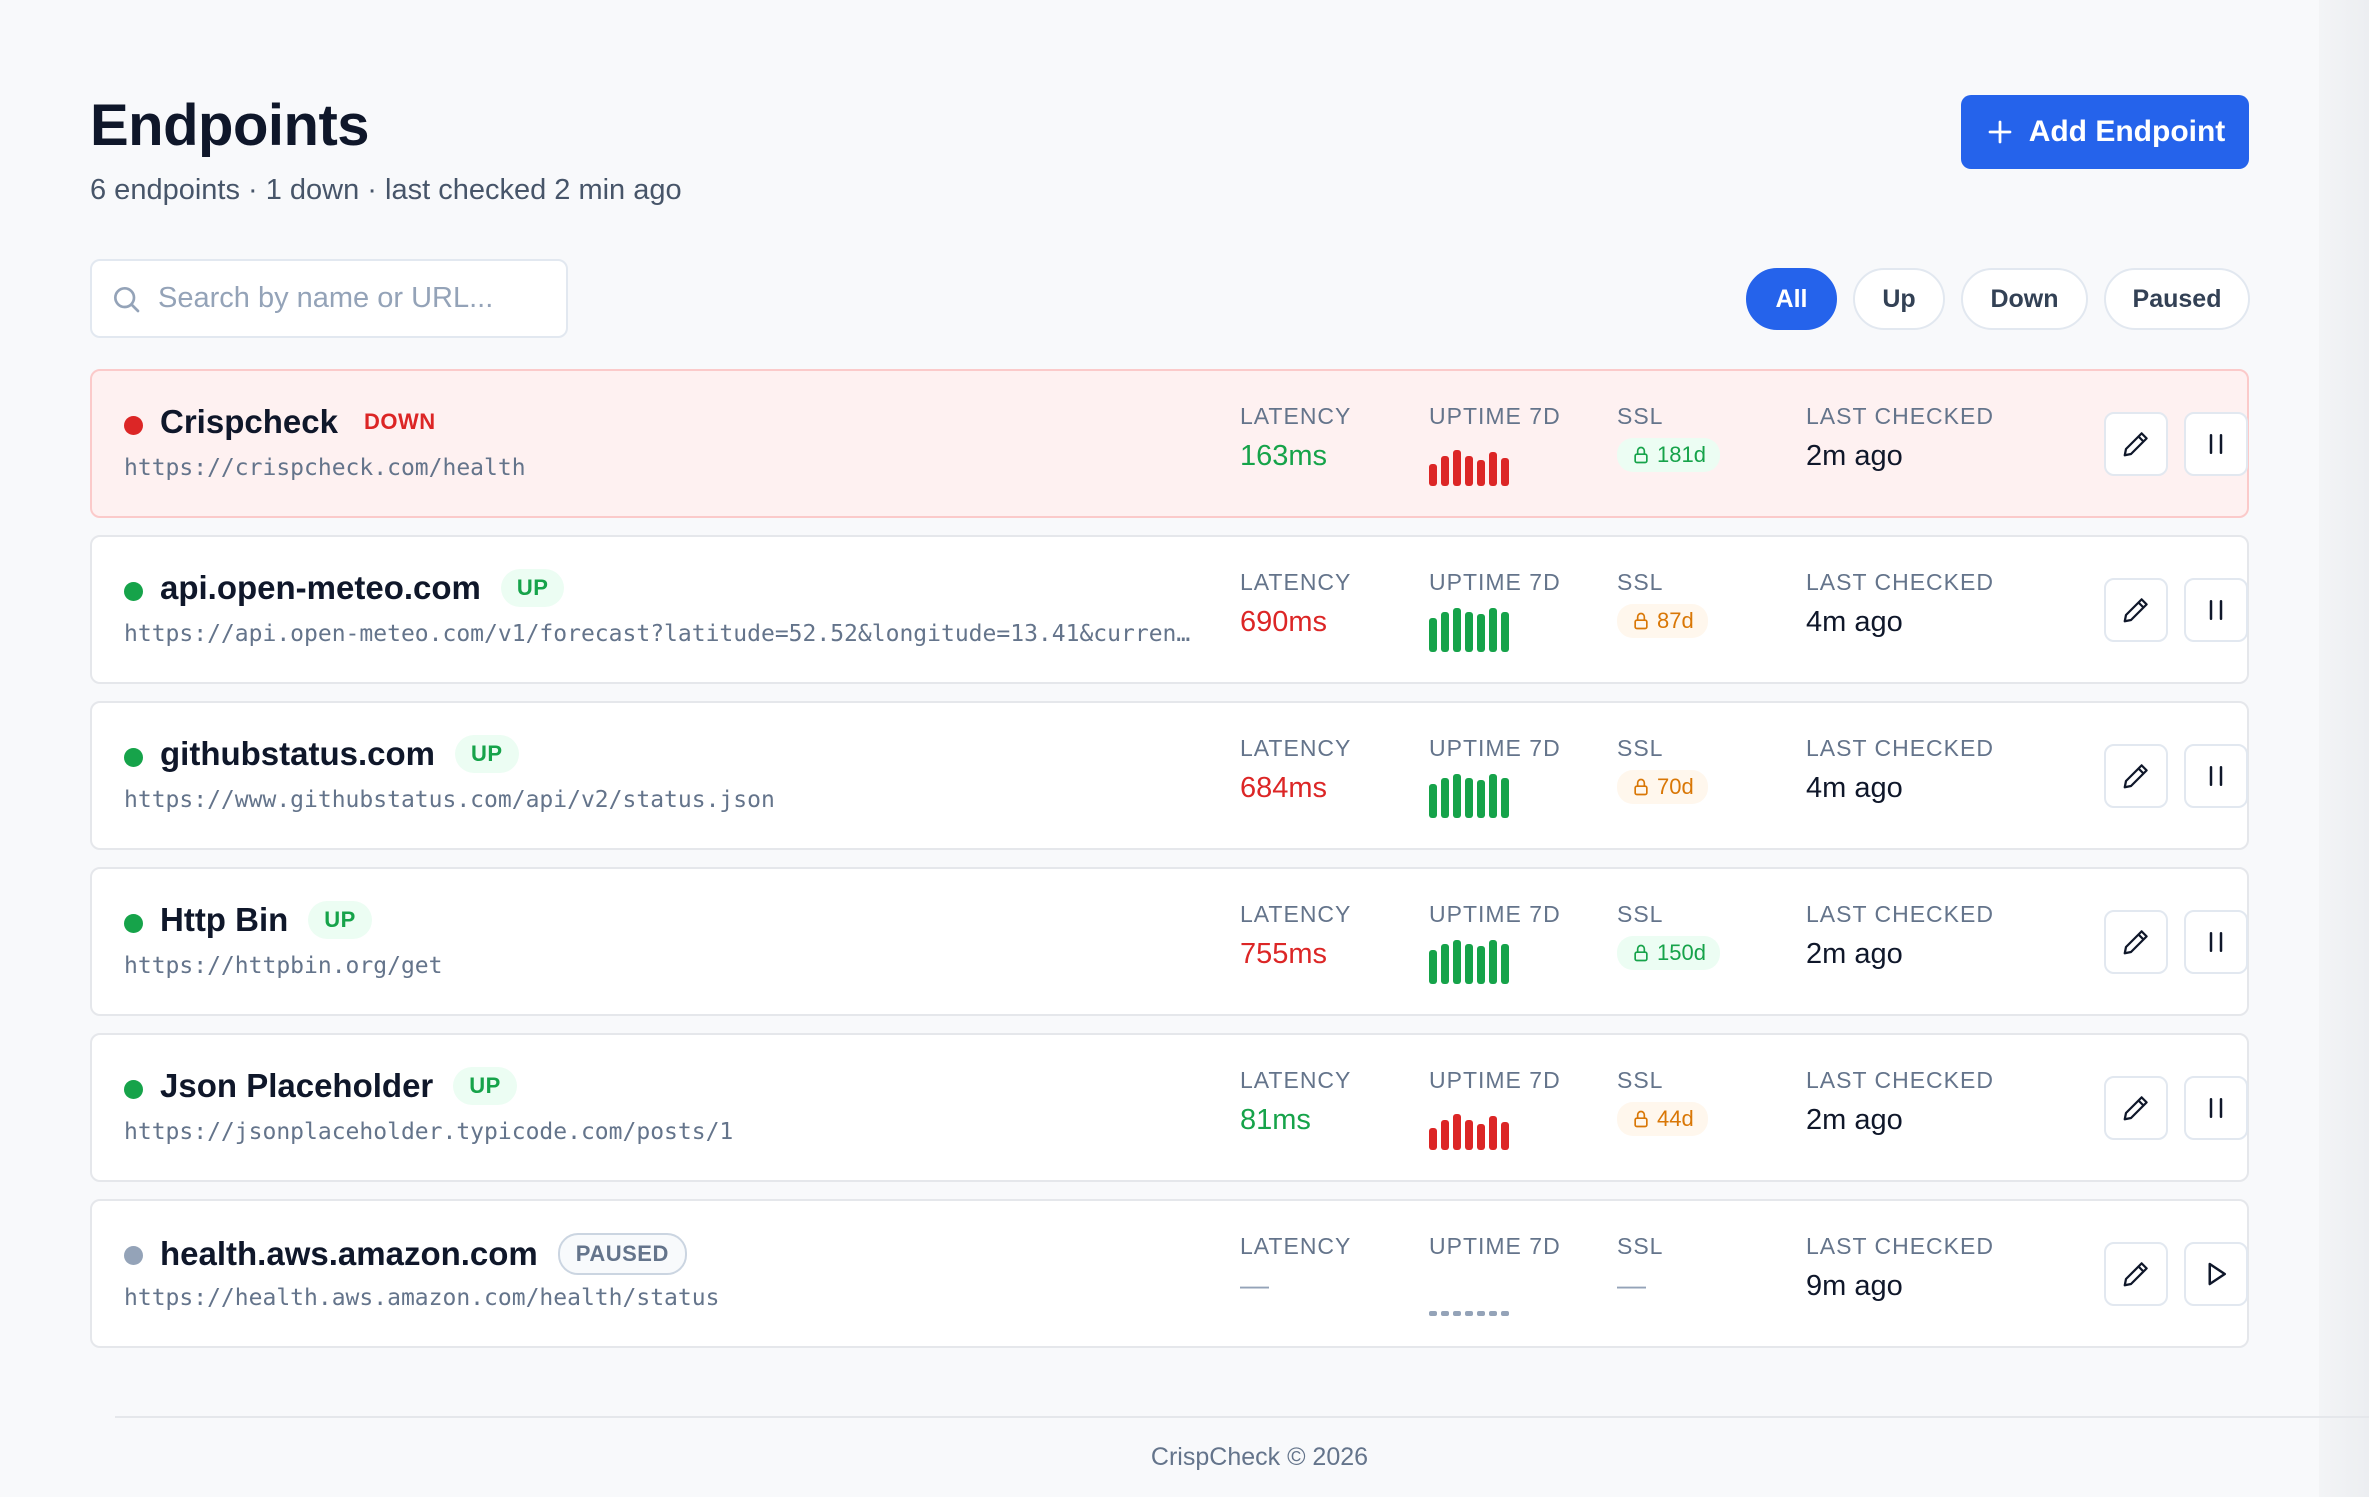  Describe the element at coordinates (283, 966) in the screenshot. I see `endpoint-url: https://httpbin.org/get` at that location.